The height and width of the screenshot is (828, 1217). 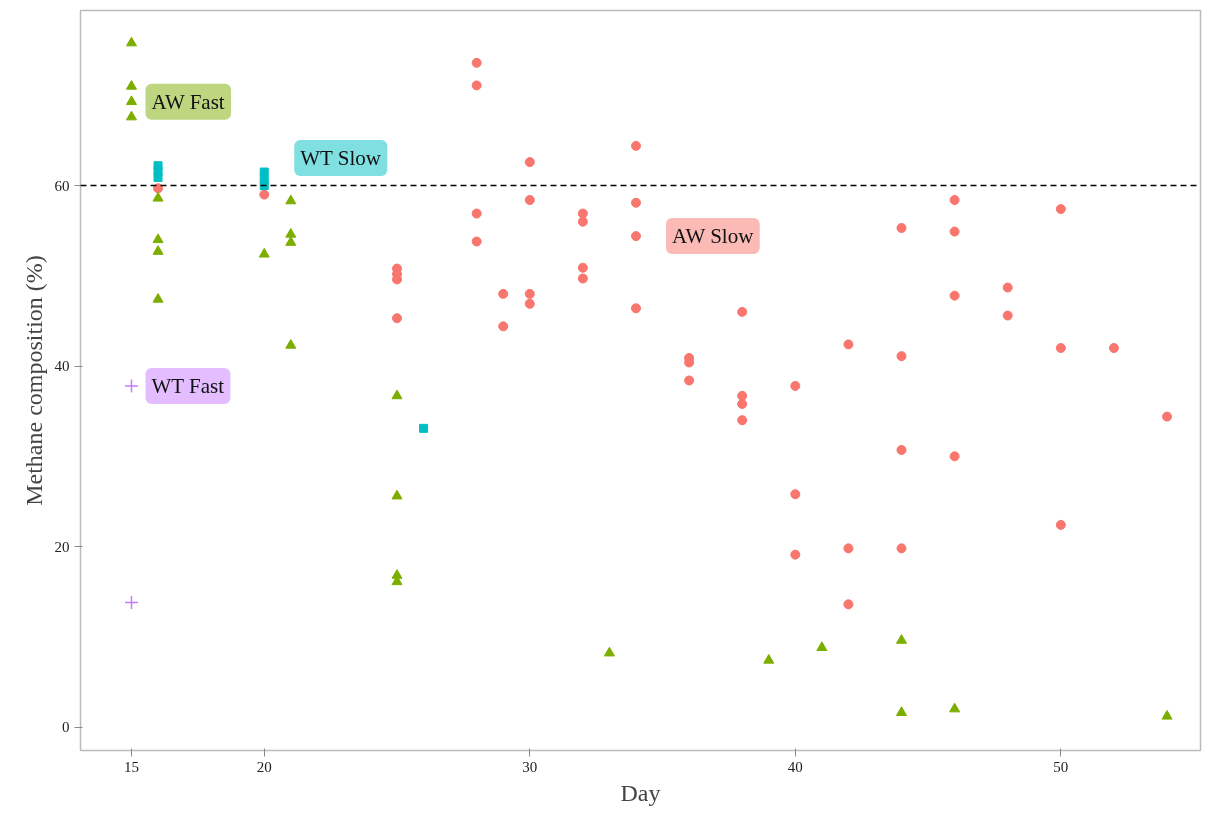 I want to click on y-axis-title: Methane composition (%), so click(x=33, y=380).